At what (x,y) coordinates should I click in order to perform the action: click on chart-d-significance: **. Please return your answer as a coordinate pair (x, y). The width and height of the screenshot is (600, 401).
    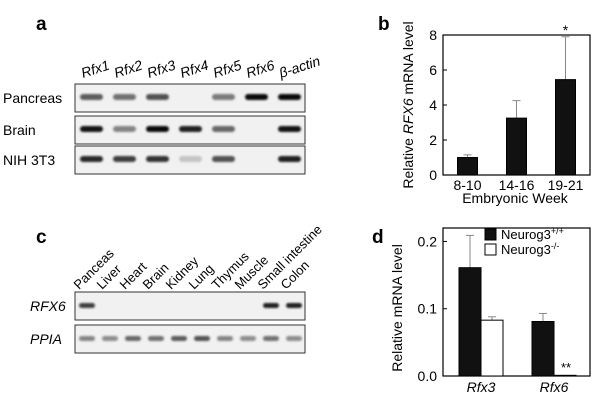
    Looking at the image, I should click on (566, 367).